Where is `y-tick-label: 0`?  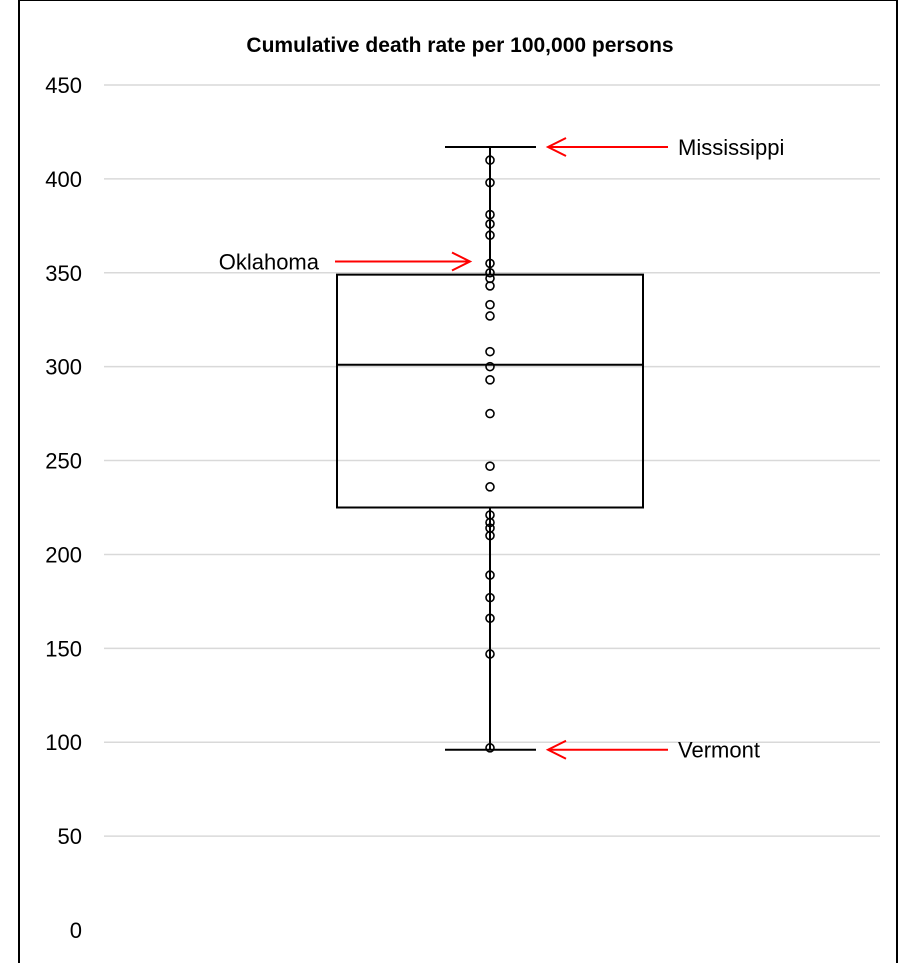 y-tick-label: 0 is located at coordinates (76, 930).